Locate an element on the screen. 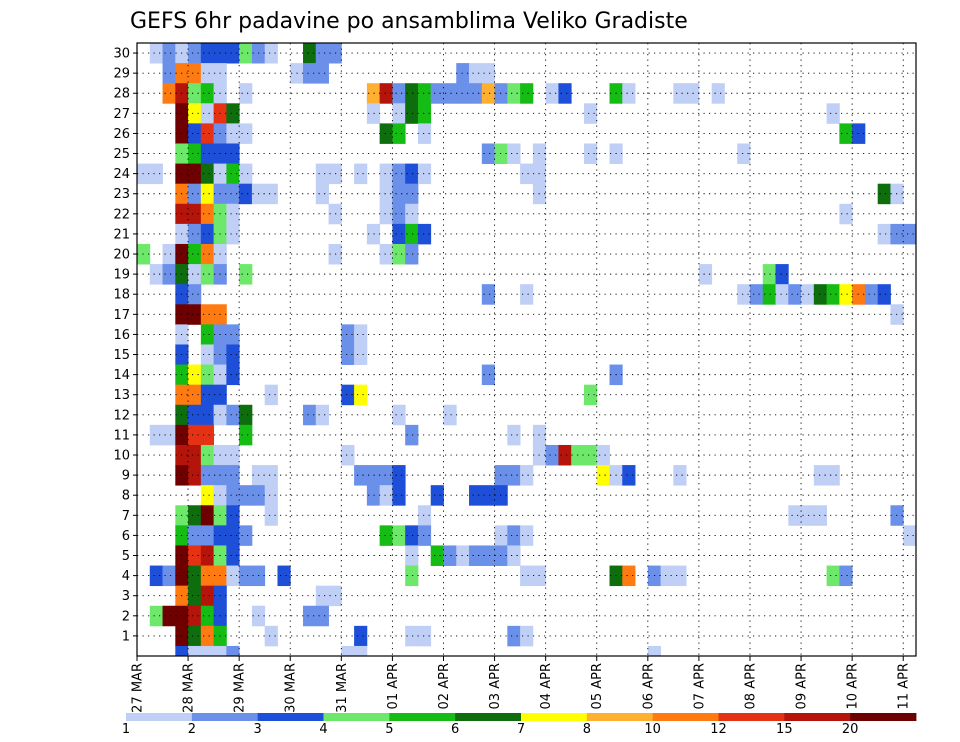 The width and height of the screenshot is (960, 742). colorbar-label: 8 is located at coordinates (587, 729).